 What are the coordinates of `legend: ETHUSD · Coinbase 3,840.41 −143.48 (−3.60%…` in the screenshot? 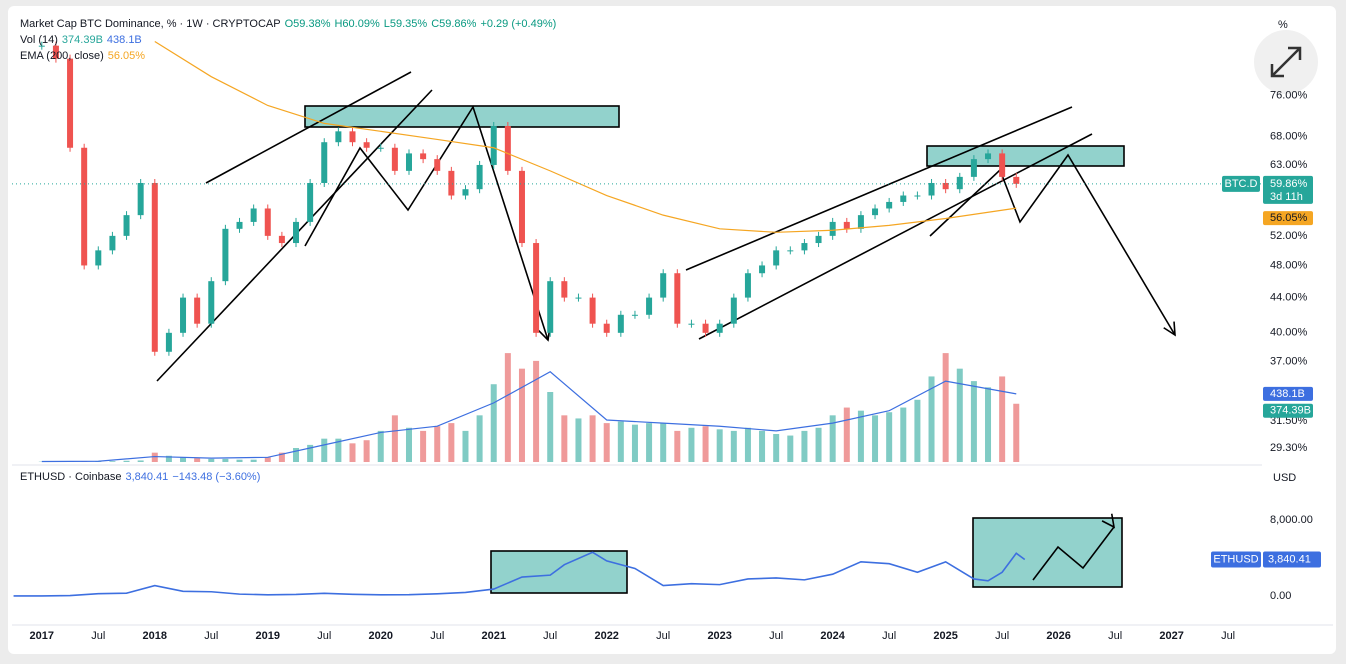 It's located at (142, 477).